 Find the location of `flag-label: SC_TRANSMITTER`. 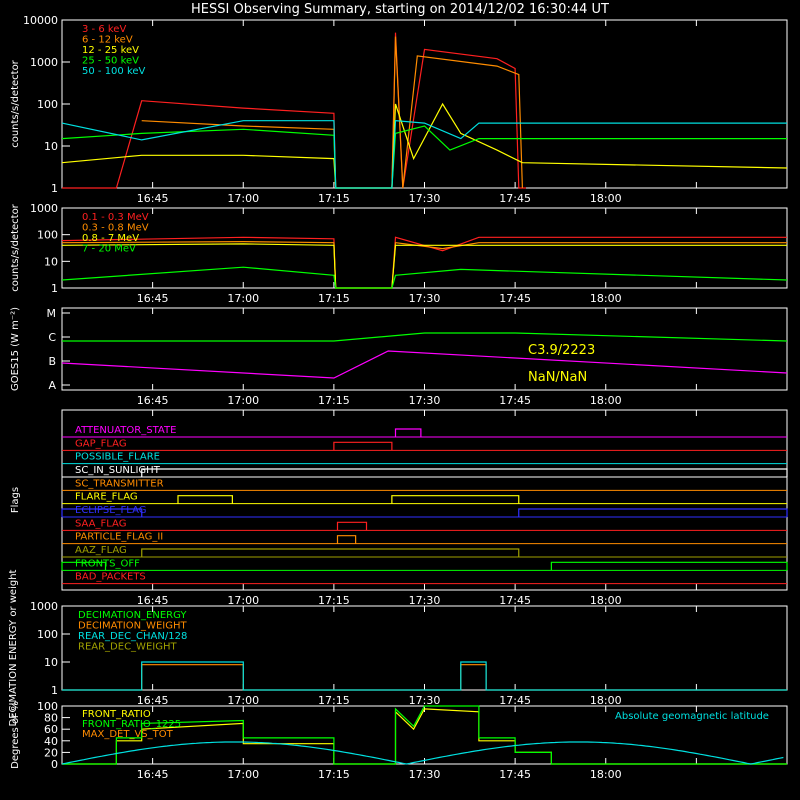

flag-label: SC_TRANSMITTER is located at coordinates (119, 483).